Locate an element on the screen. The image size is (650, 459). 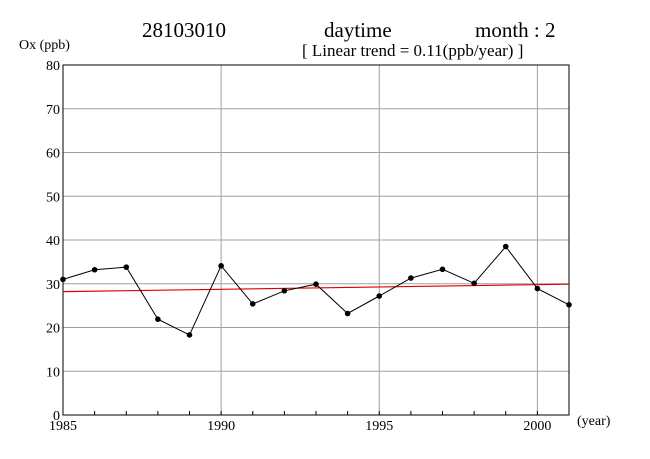
time-period-label: daytime is located at coordinates (358, 30).